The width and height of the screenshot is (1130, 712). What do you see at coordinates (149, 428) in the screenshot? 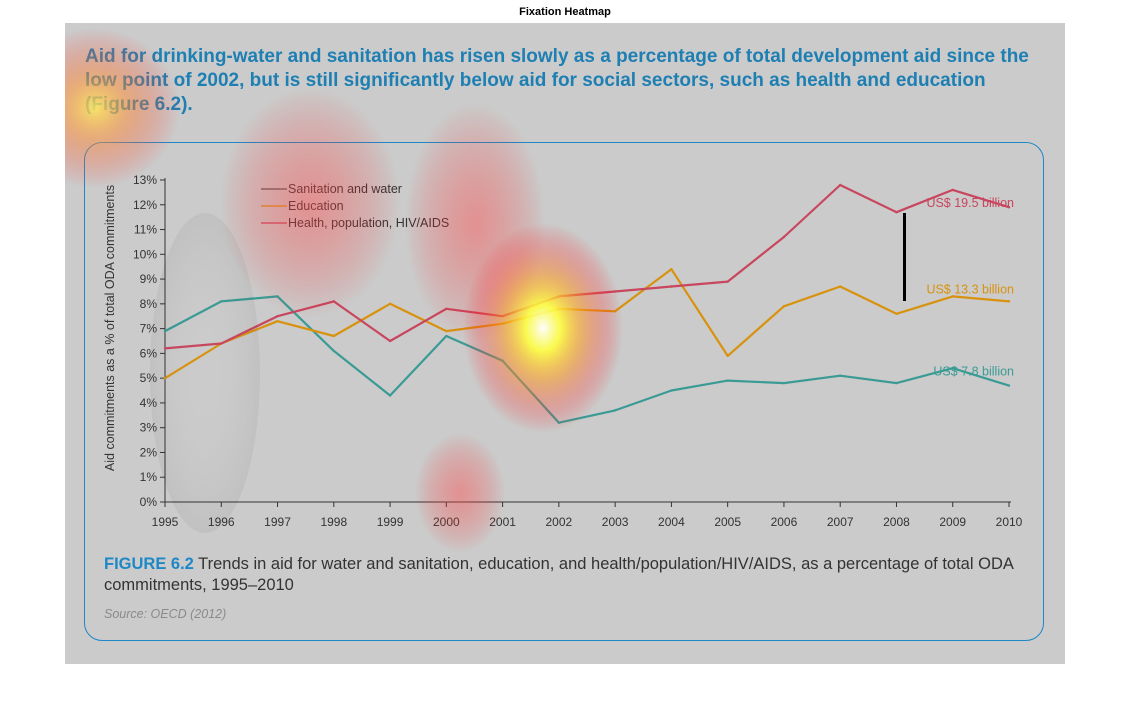
I see `y-tick-label: 3%` at bounding box center [149, 428].